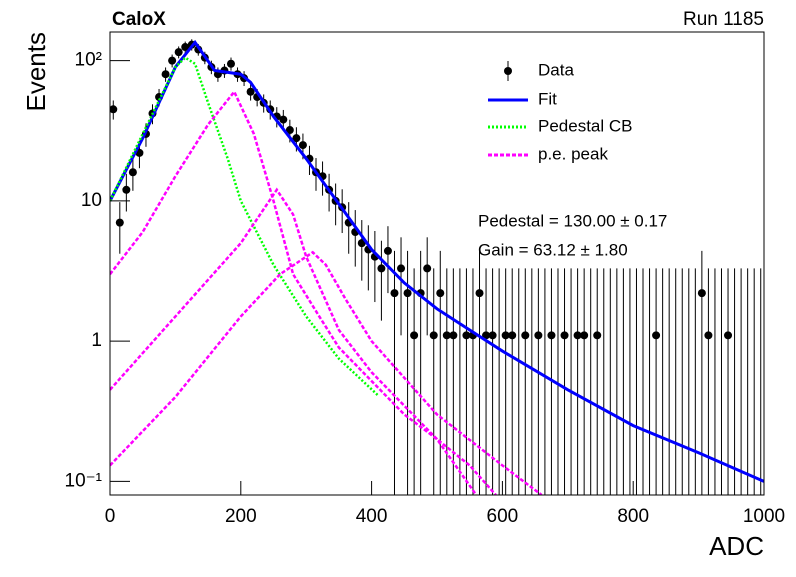 The image size is (796, 577). Describe the element at coordinates (139, 19) in the screenshot. I see `chart-title: CaloX` at that location.